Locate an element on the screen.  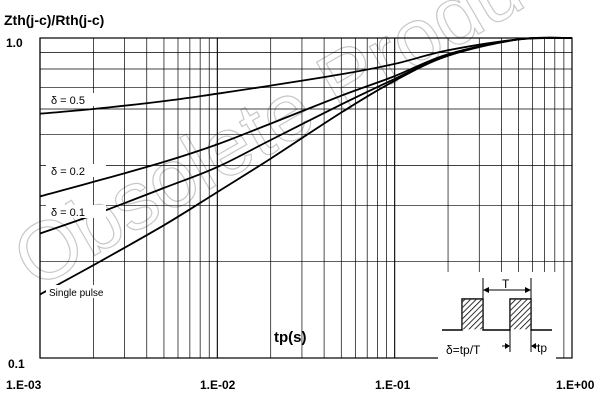
period-label: T is located at coordinates (506, 284).